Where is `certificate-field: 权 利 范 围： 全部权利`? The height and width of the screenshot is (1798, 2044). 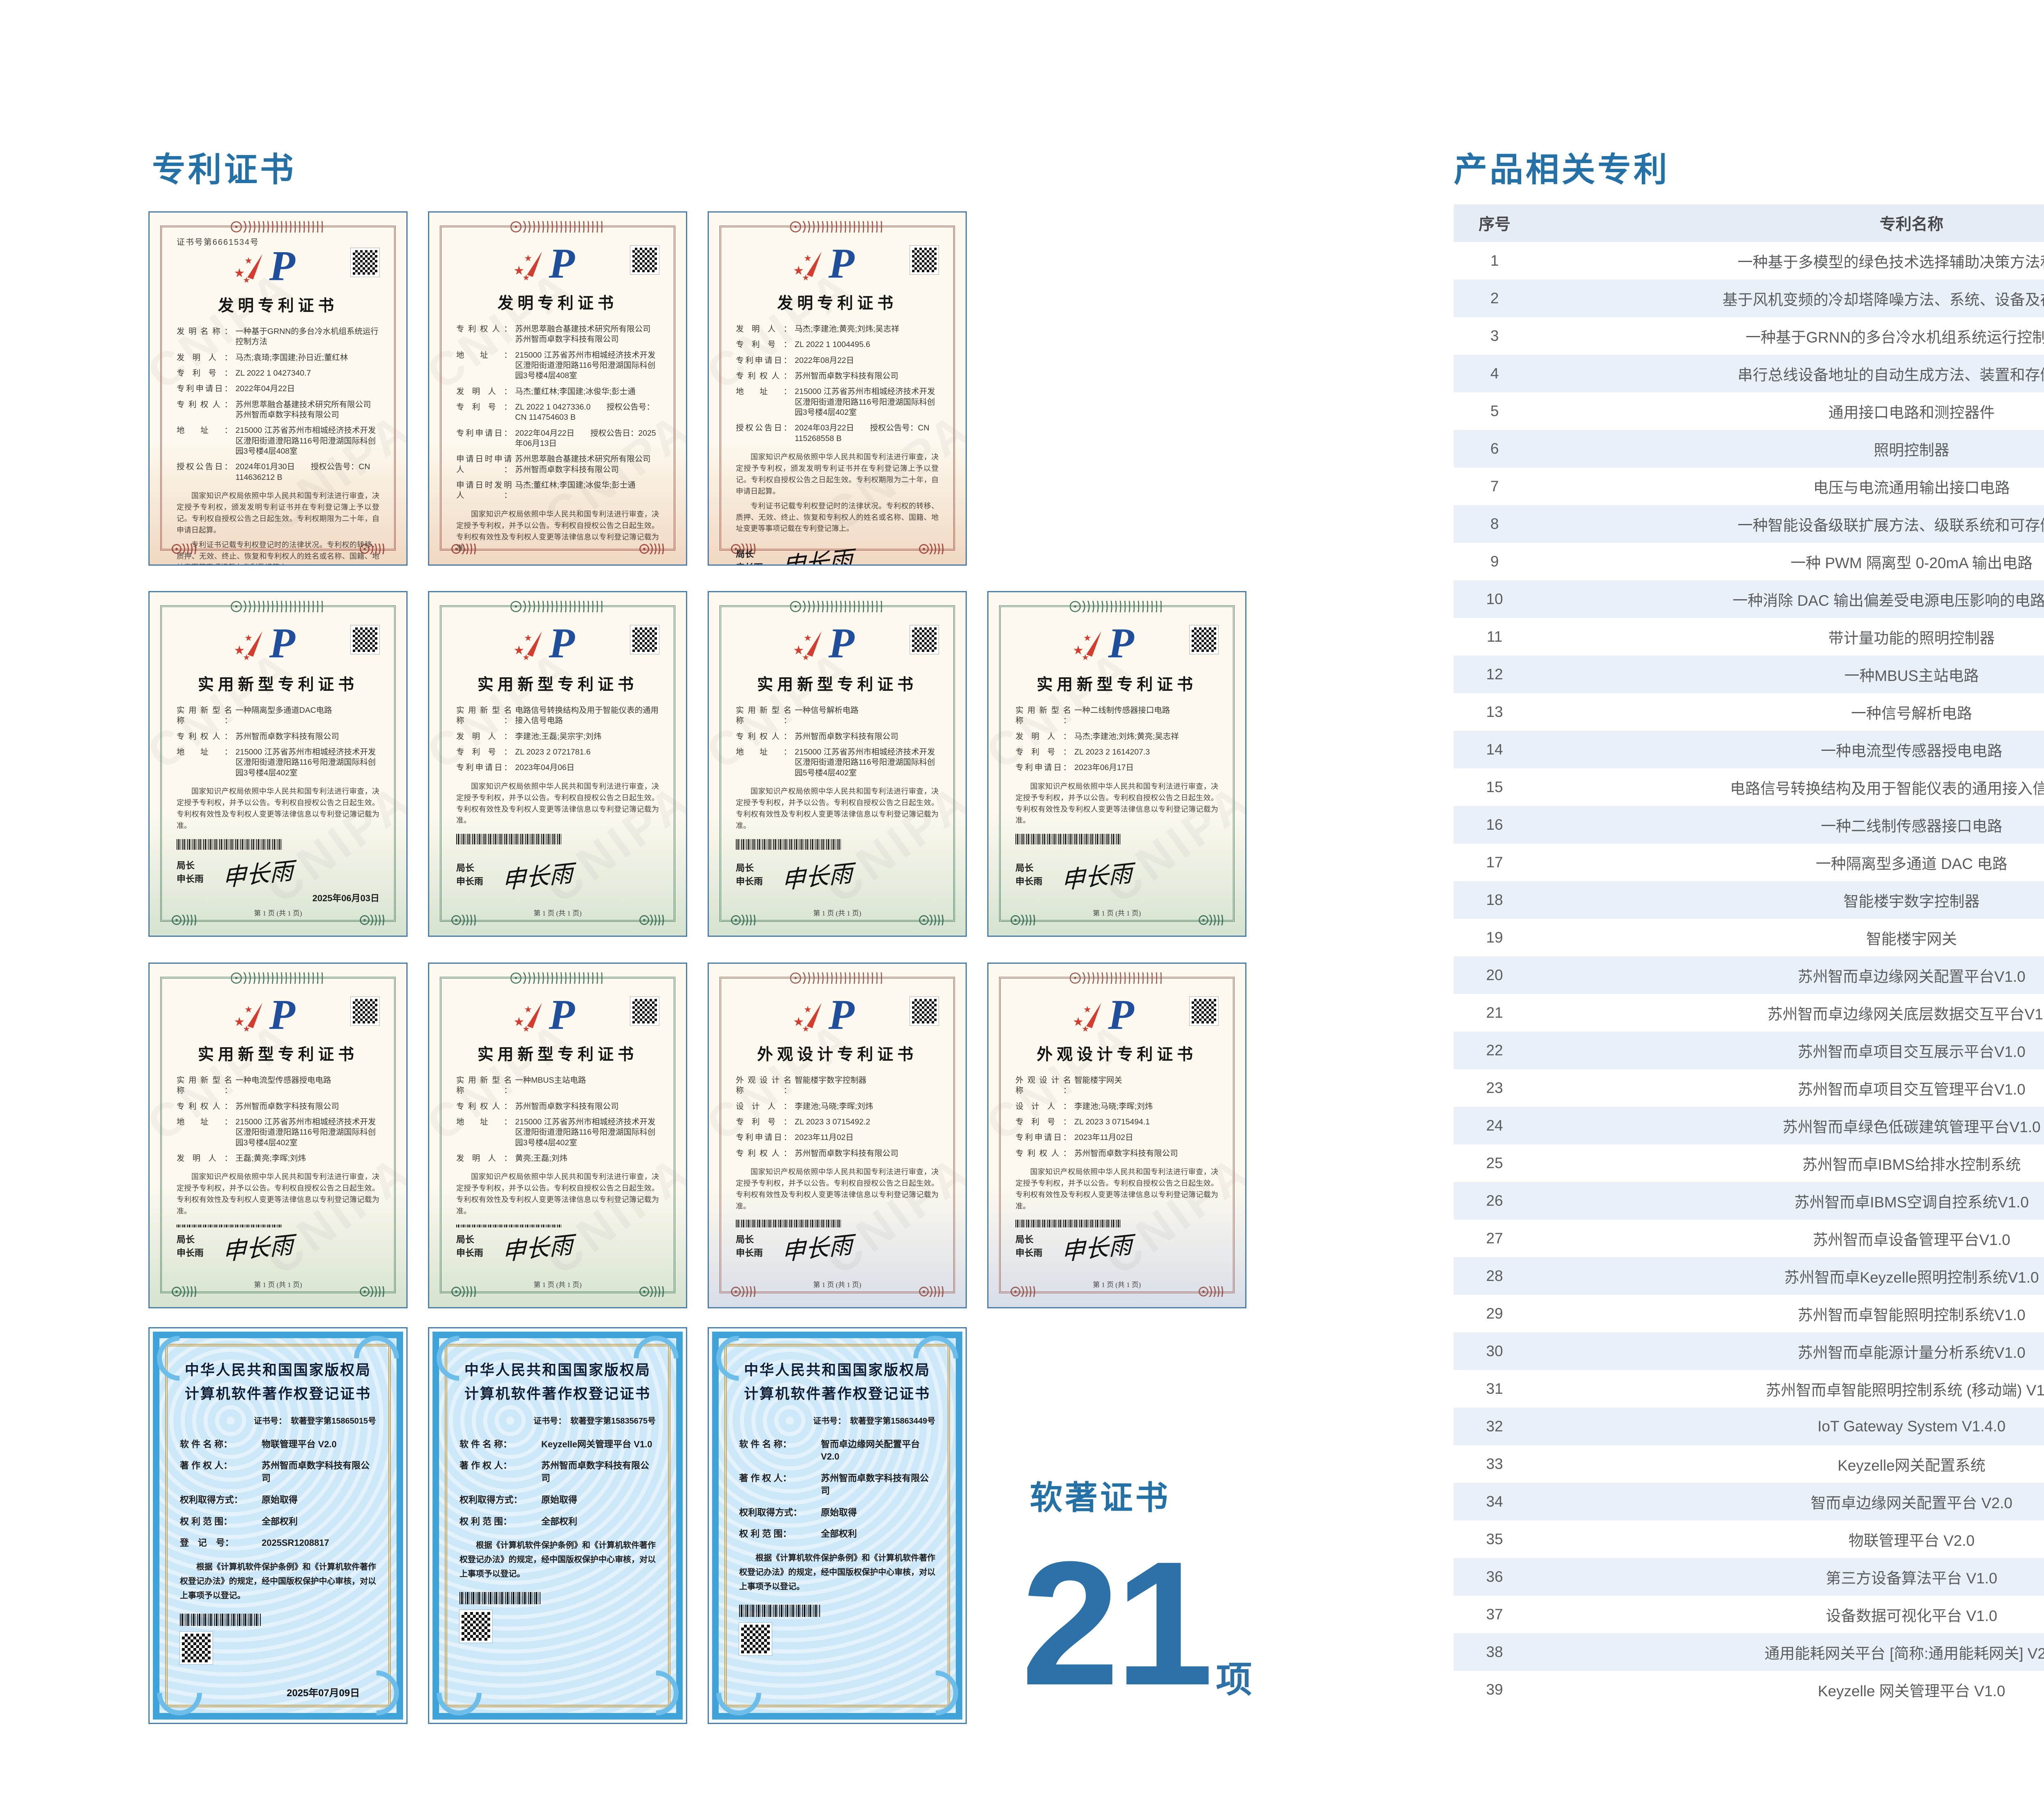 certificate-field: 权 利 范 围： 全部权利 is located at coordinates (837, 1534).